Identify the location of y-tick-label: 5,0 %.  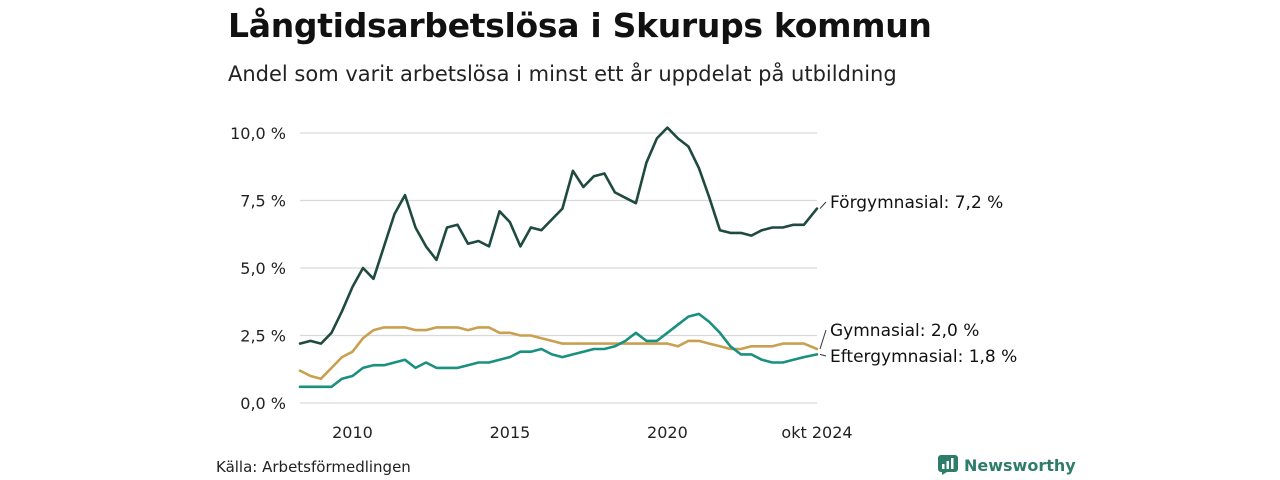
(263, 268).